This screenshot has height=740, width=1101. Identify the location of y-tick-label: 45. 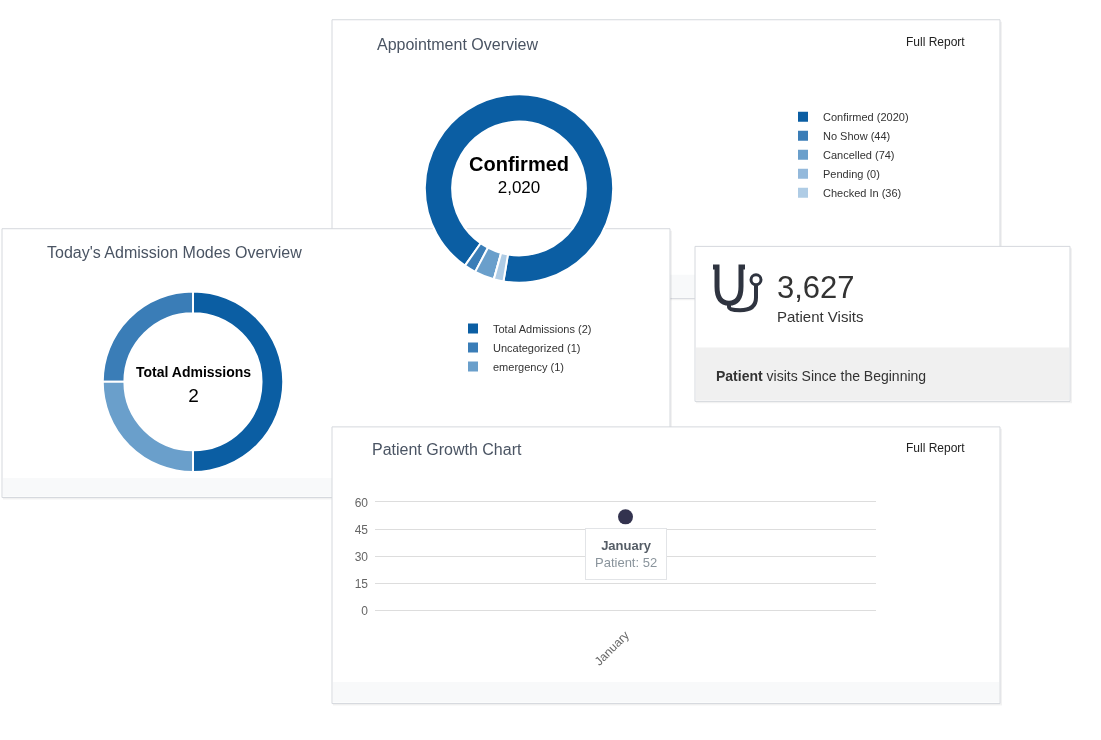
(361, 529).